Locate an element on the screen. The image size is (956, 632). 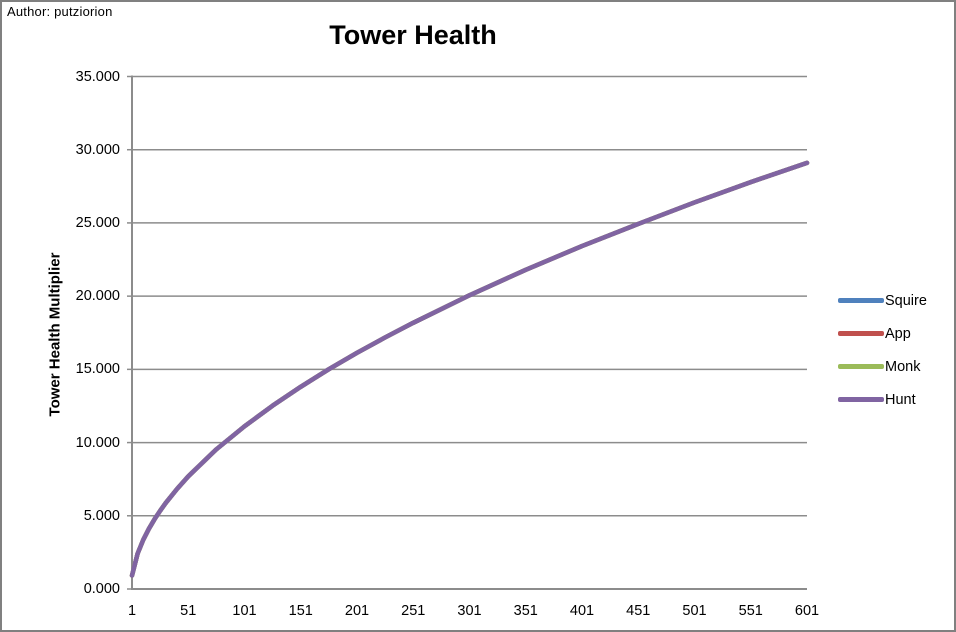
legend-item-squire: Squire is located at coordinates (882, 300).